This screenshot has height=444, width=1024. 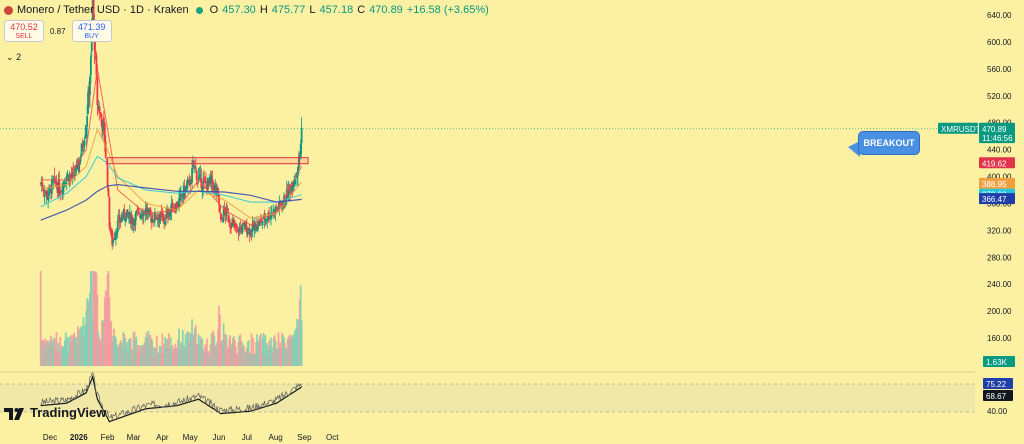 What do you see at coordinates (171, 147) in the screenshot?
I see `moving-average-line` at bounding box center [171, 147].